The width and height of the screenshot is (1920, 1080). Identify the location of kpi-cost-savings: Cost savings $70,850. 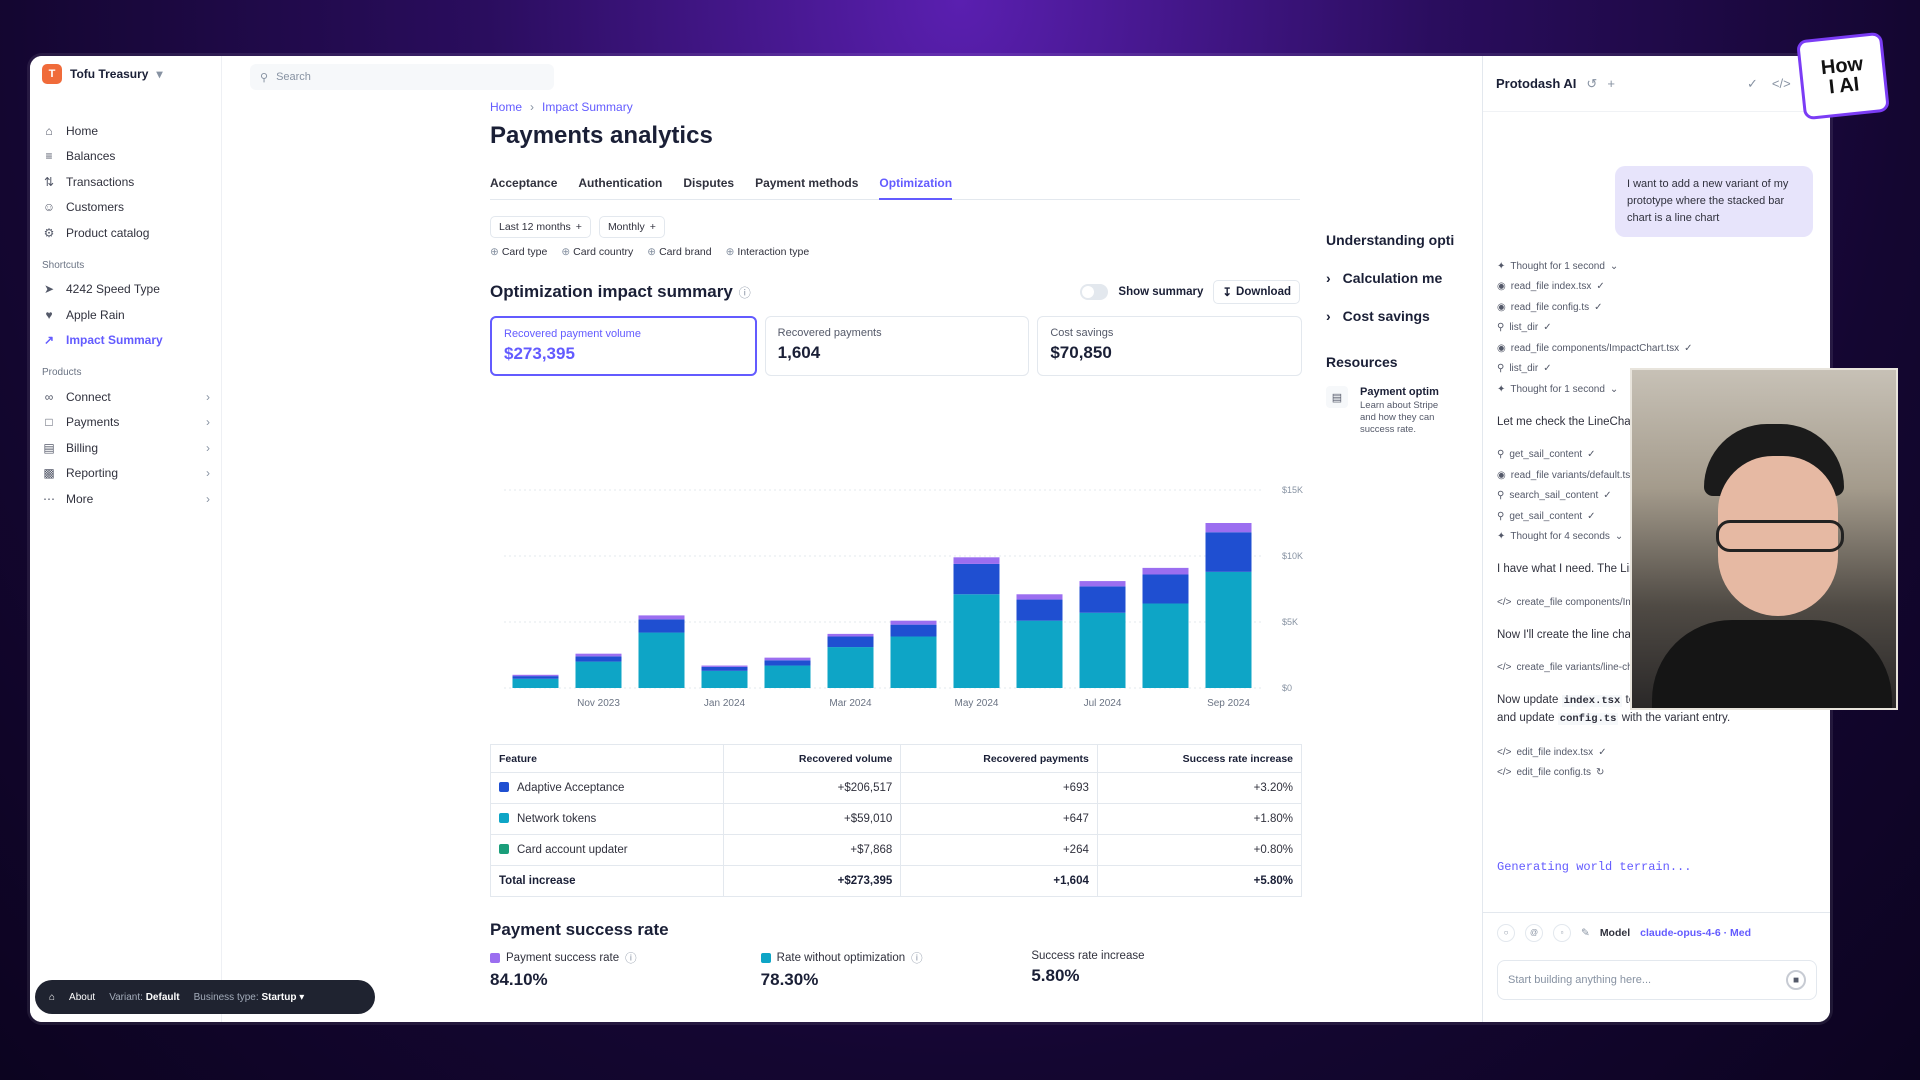
(1170, 346).